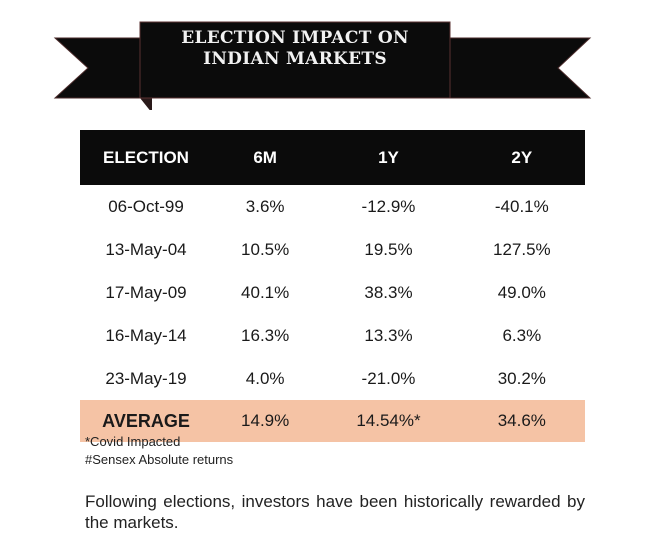 Image resolution: width=670 pixels, height=535 pixels. What do you see at coordinates (265, 206) in the screenshot?
I see `return-6m: 3.6%` at bounding box center [265, 206].